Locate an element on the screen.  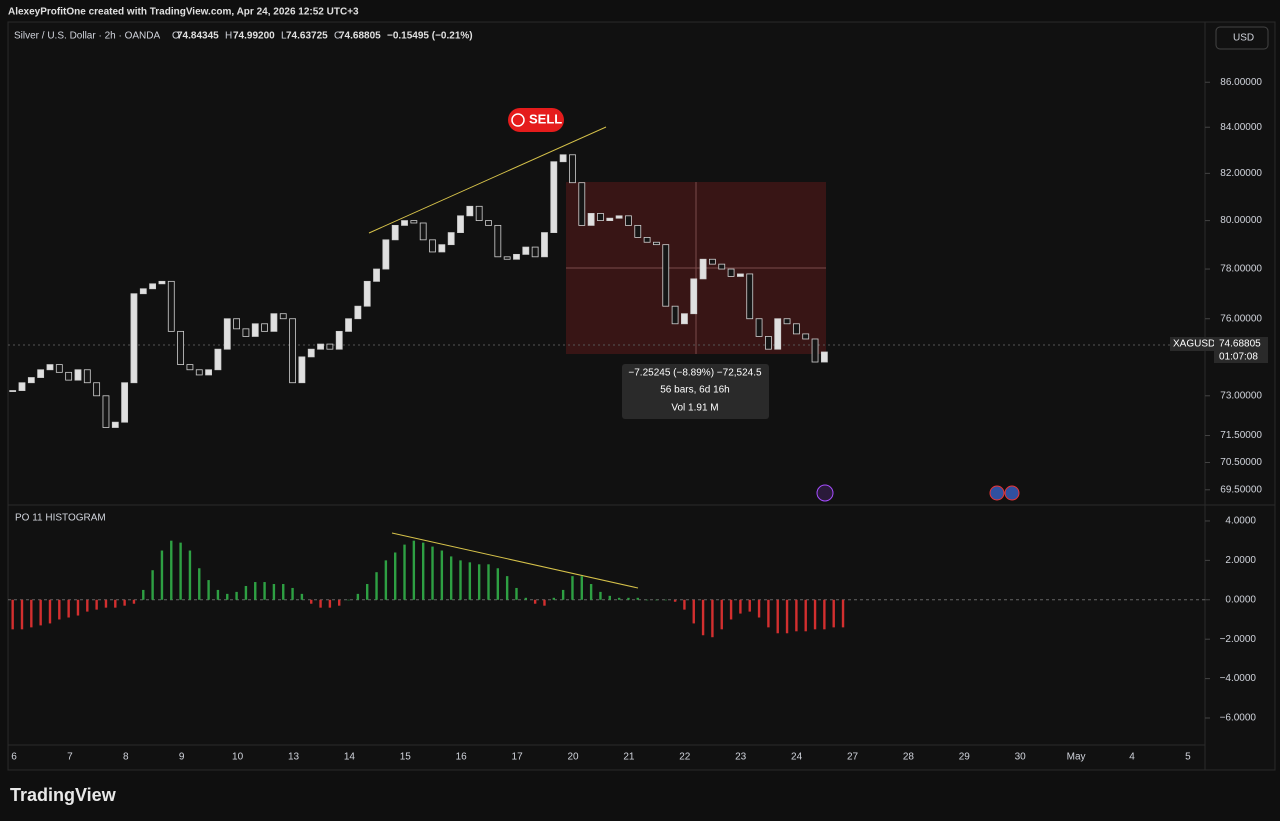
y-tick-label: 84.00000 is located at coordinates (1241, 127).